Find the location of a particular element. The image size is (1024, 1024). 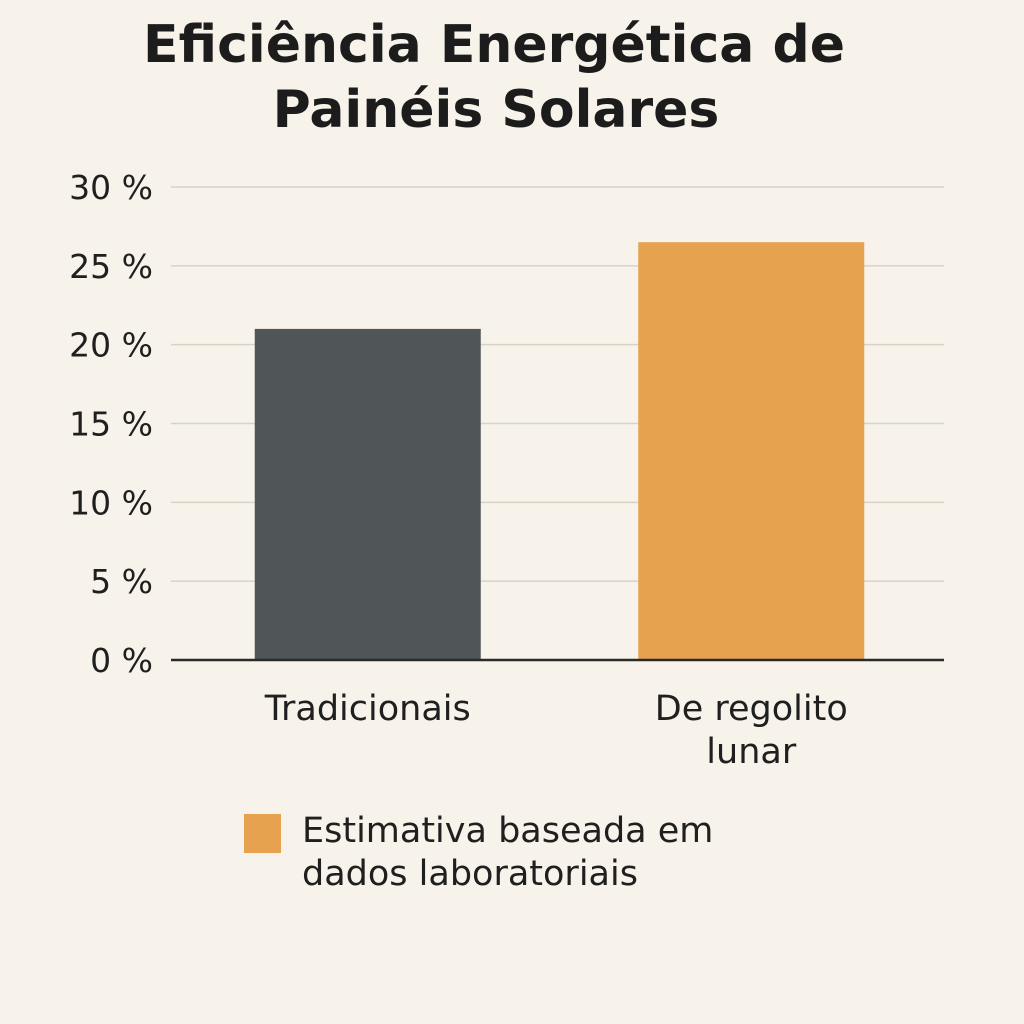

y-tick-label: 15 % is located at coordinates (111, 424).